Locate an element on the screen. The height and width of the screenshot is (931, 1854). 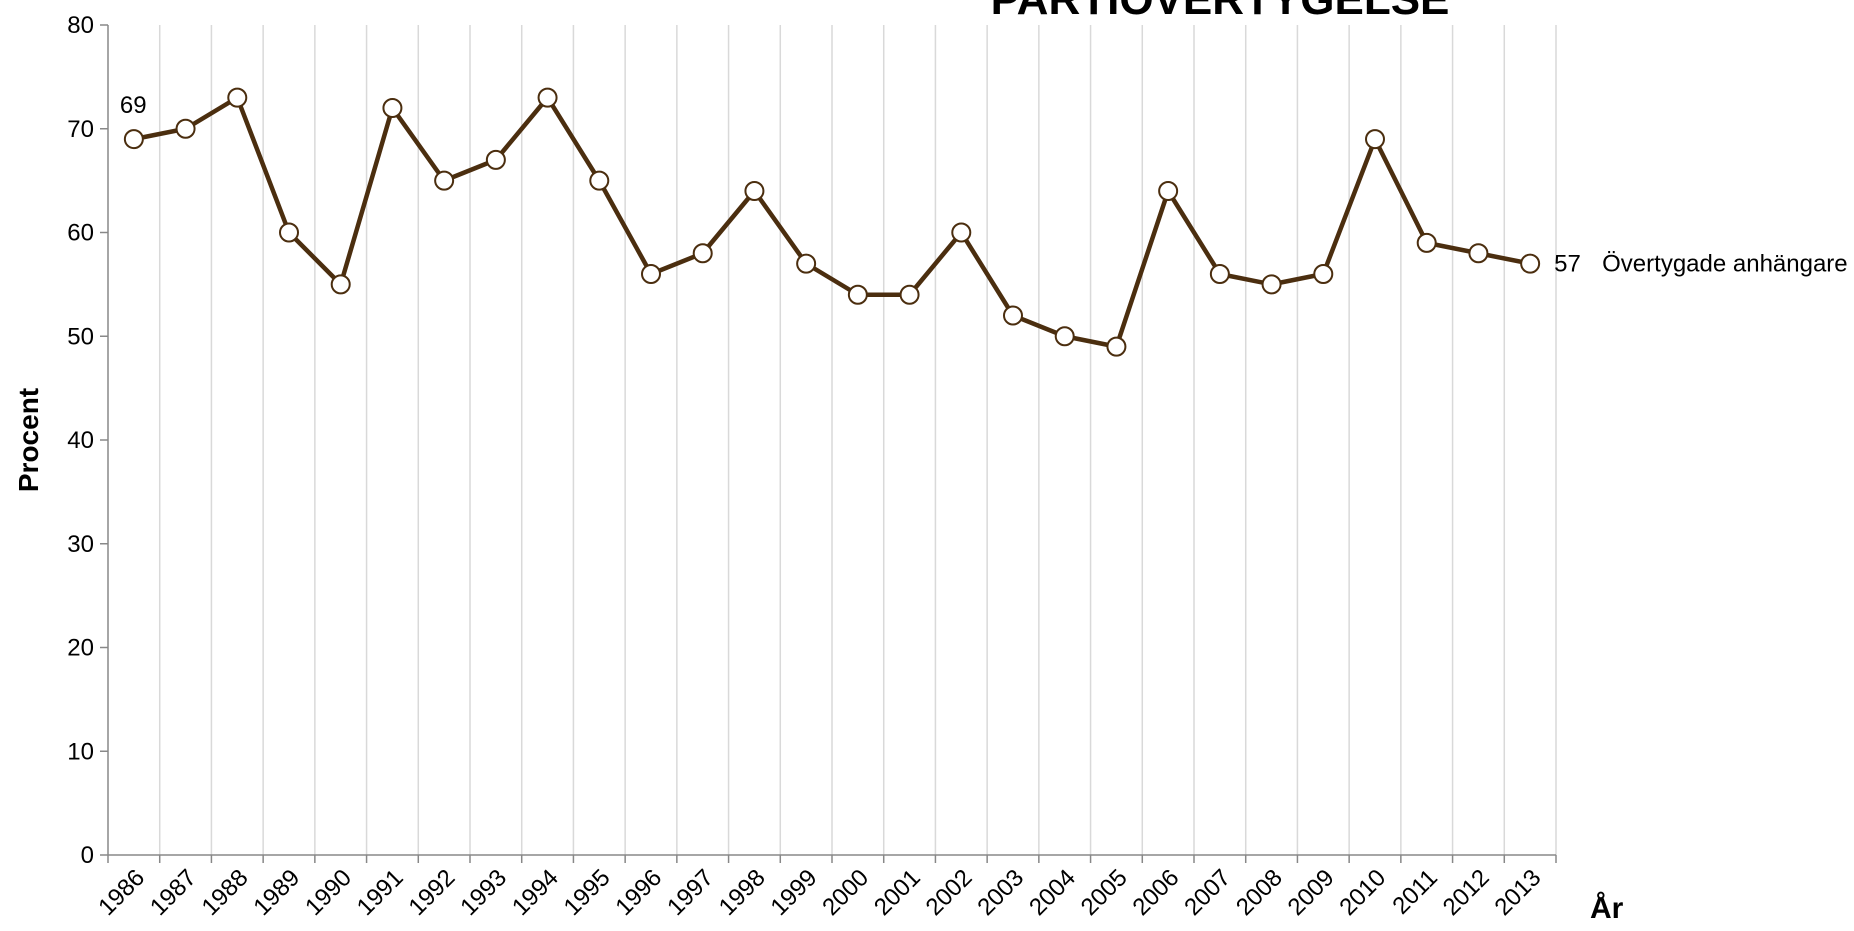
y-tick-label: 10 is located at coordinates (80, 751).